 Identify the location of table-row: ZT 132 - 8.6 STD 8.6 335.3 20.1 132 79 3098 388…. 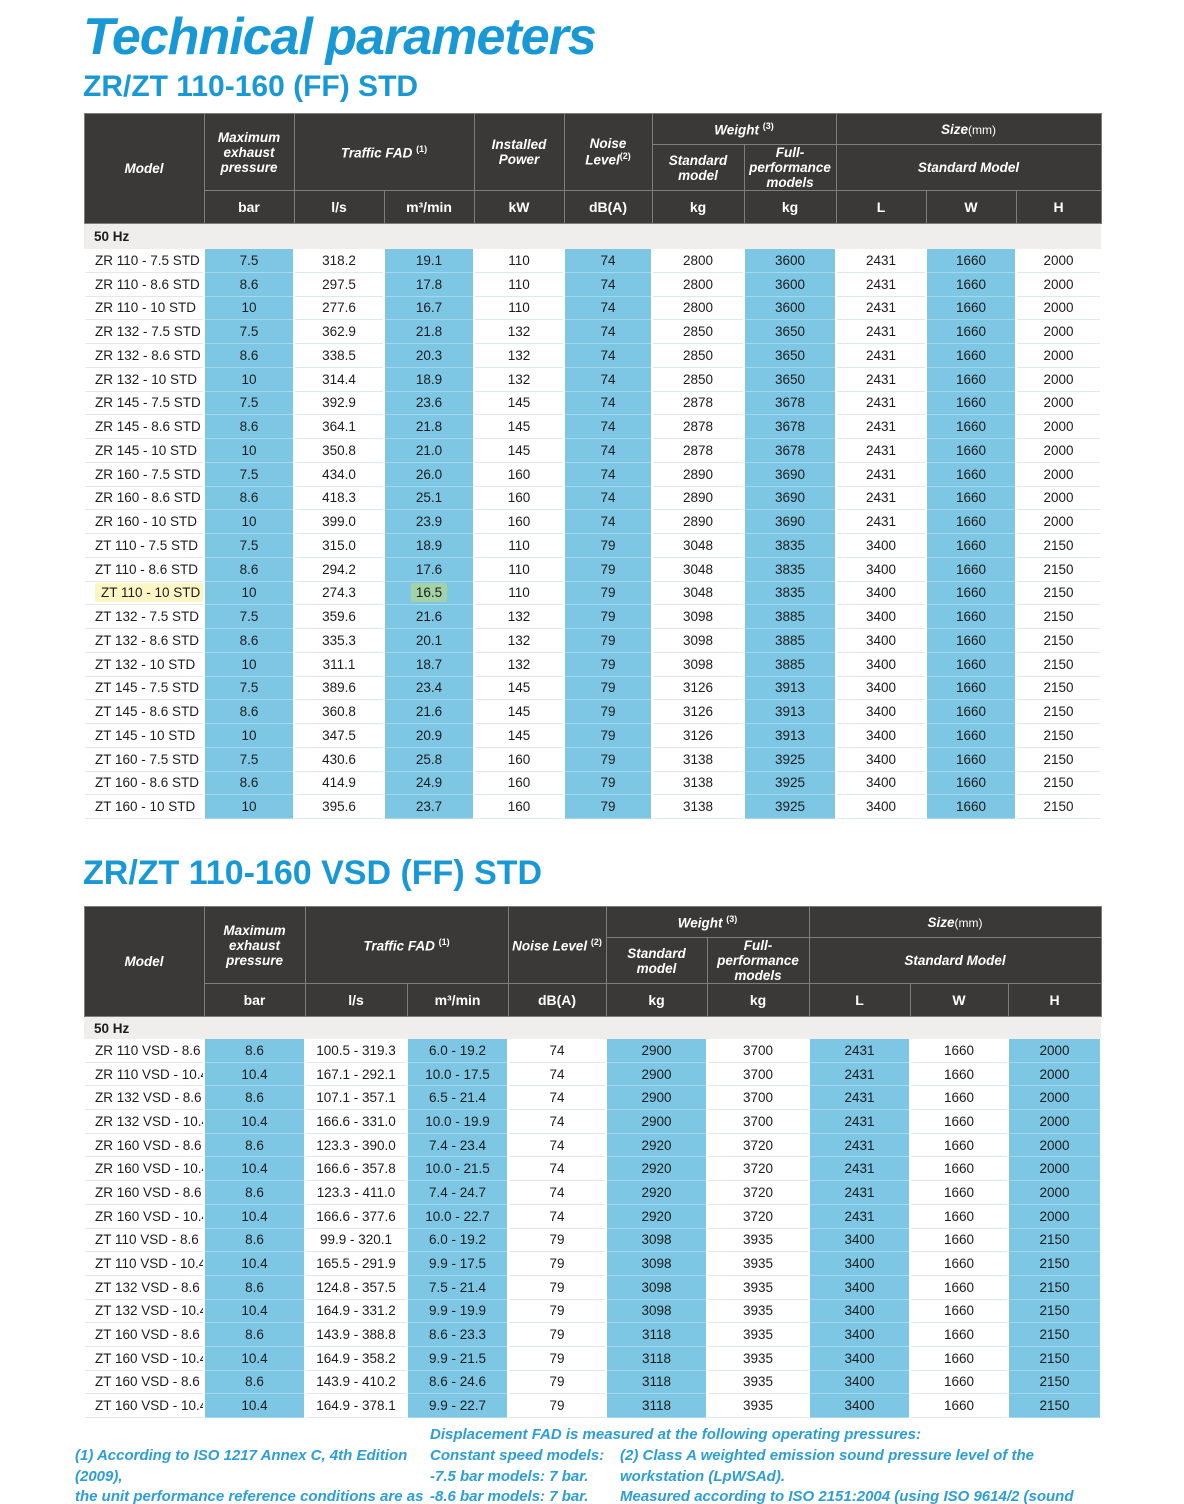
(593, 640).